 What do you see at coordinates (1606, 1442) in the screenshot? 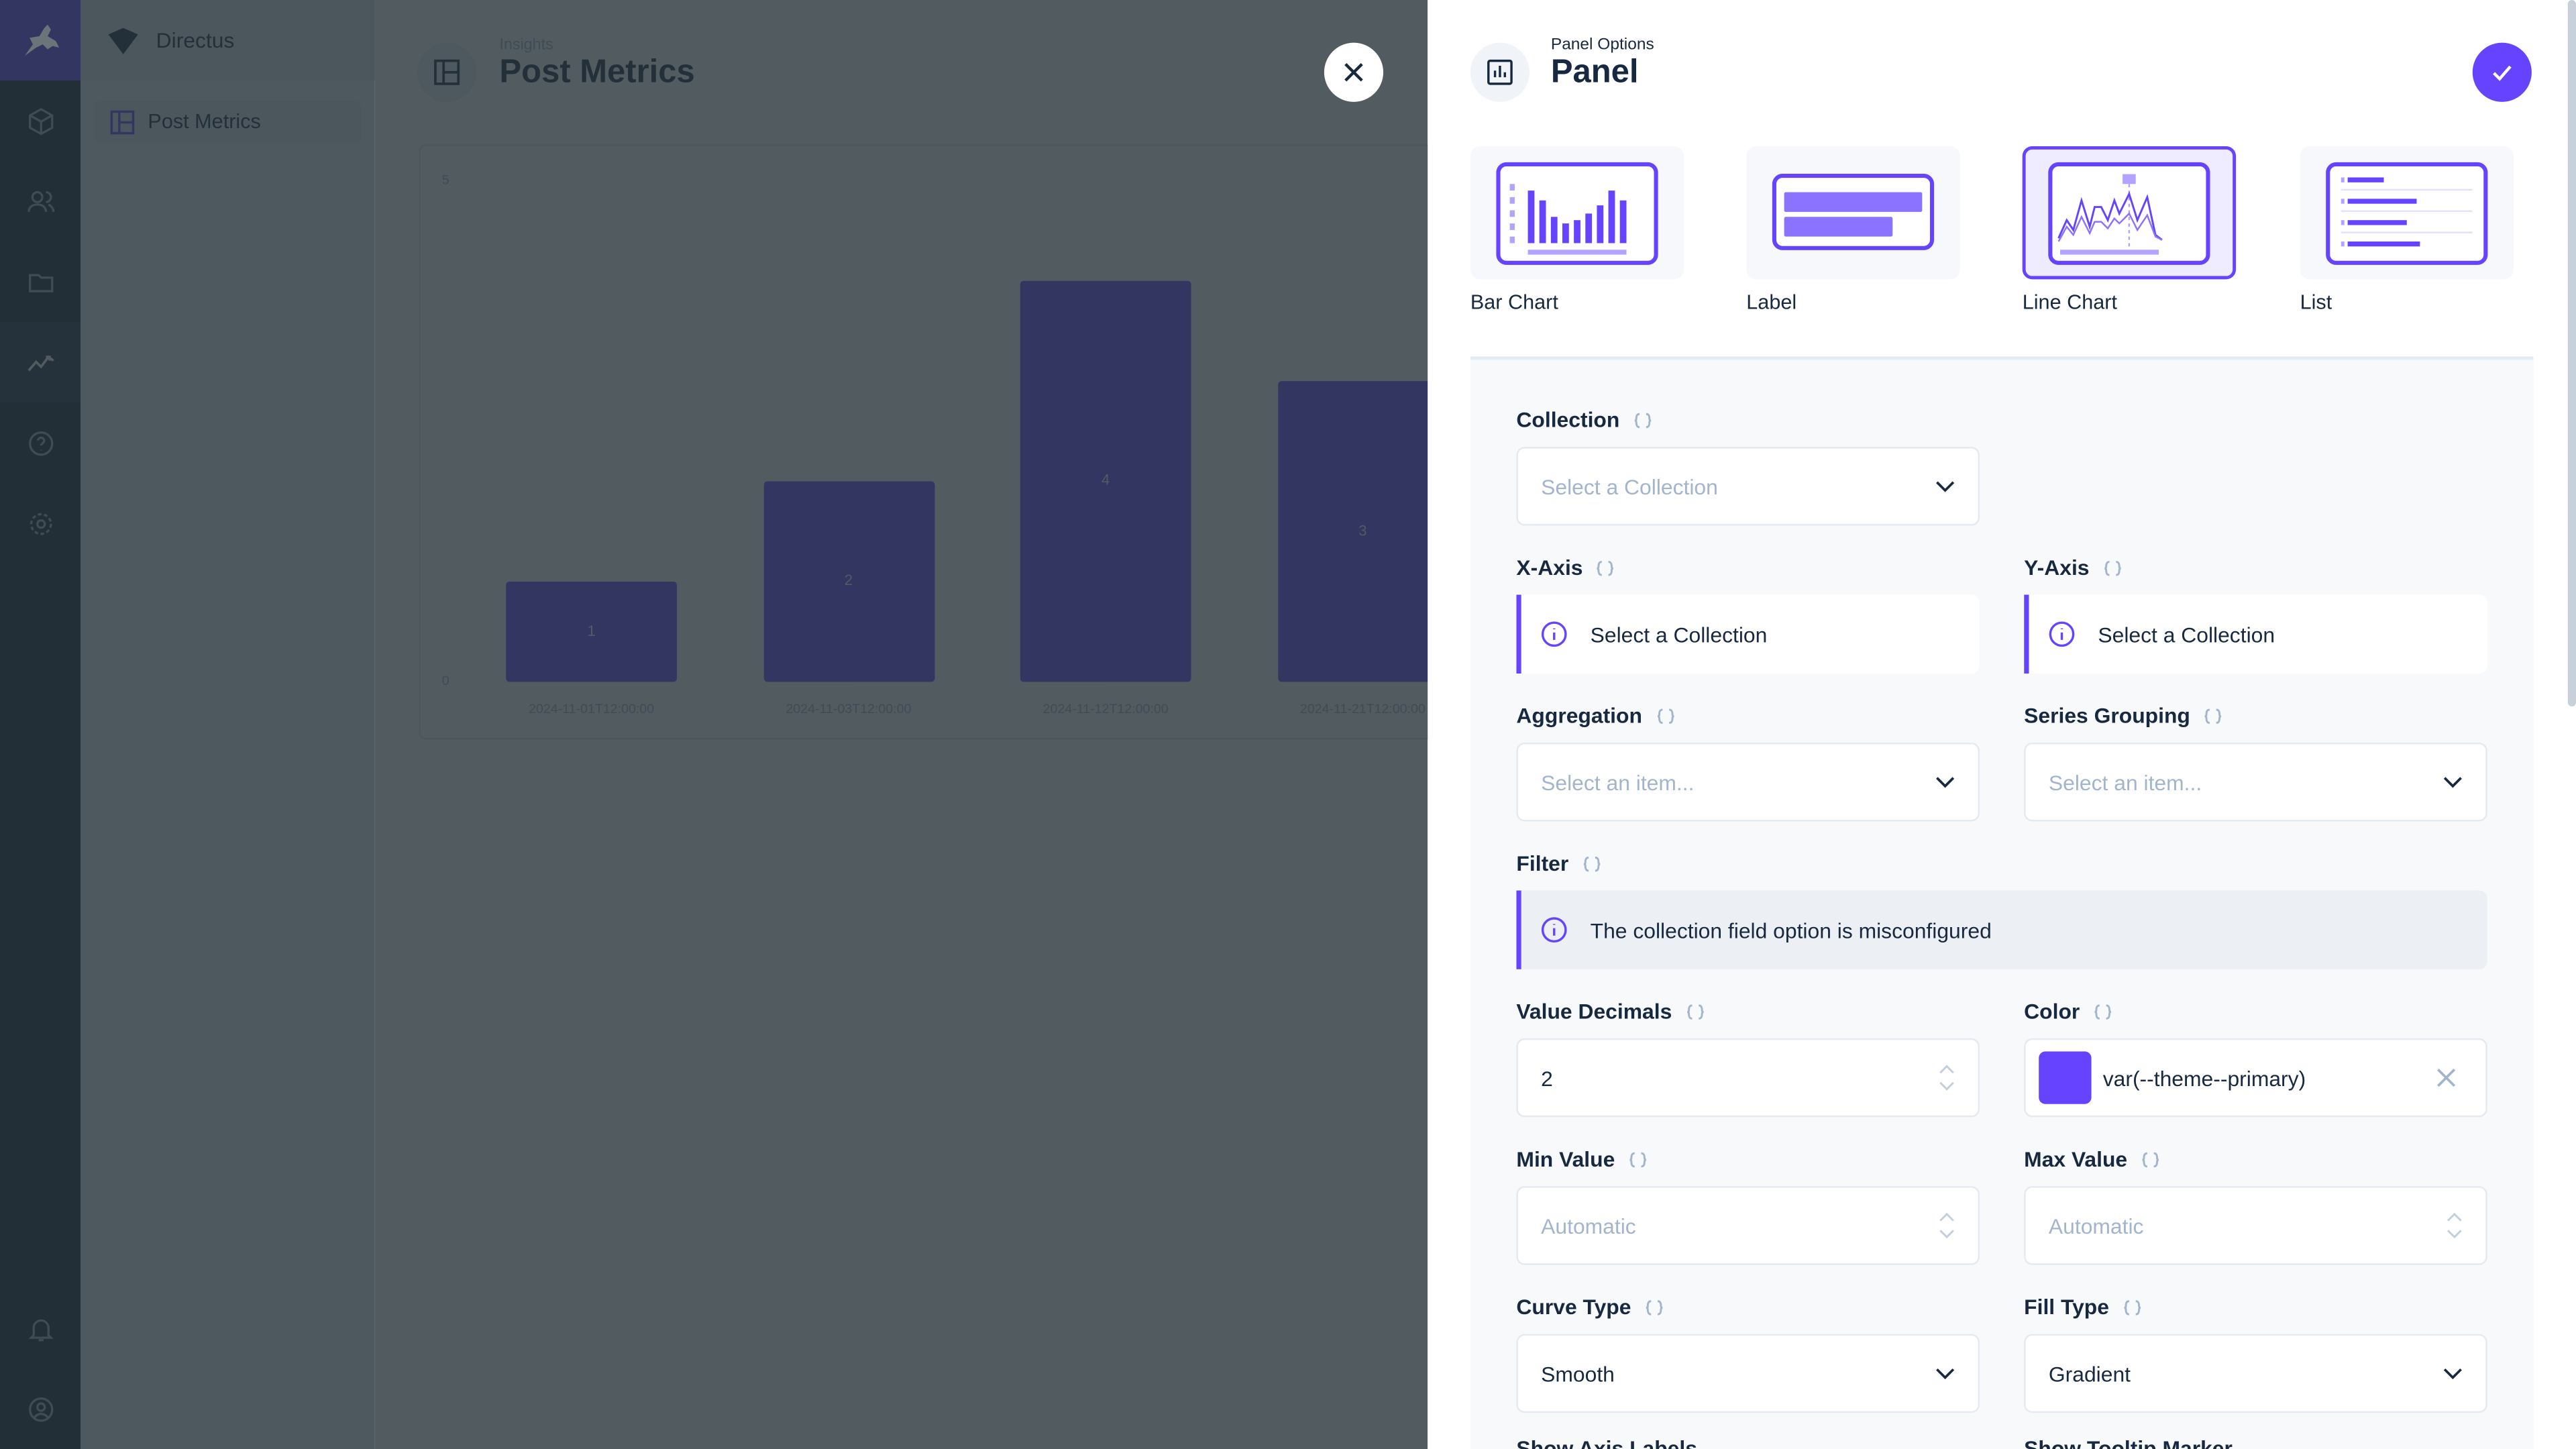
I see `field-label-show-axis-labels: Show Axis Labels` at bounding box center [1606, 1442].